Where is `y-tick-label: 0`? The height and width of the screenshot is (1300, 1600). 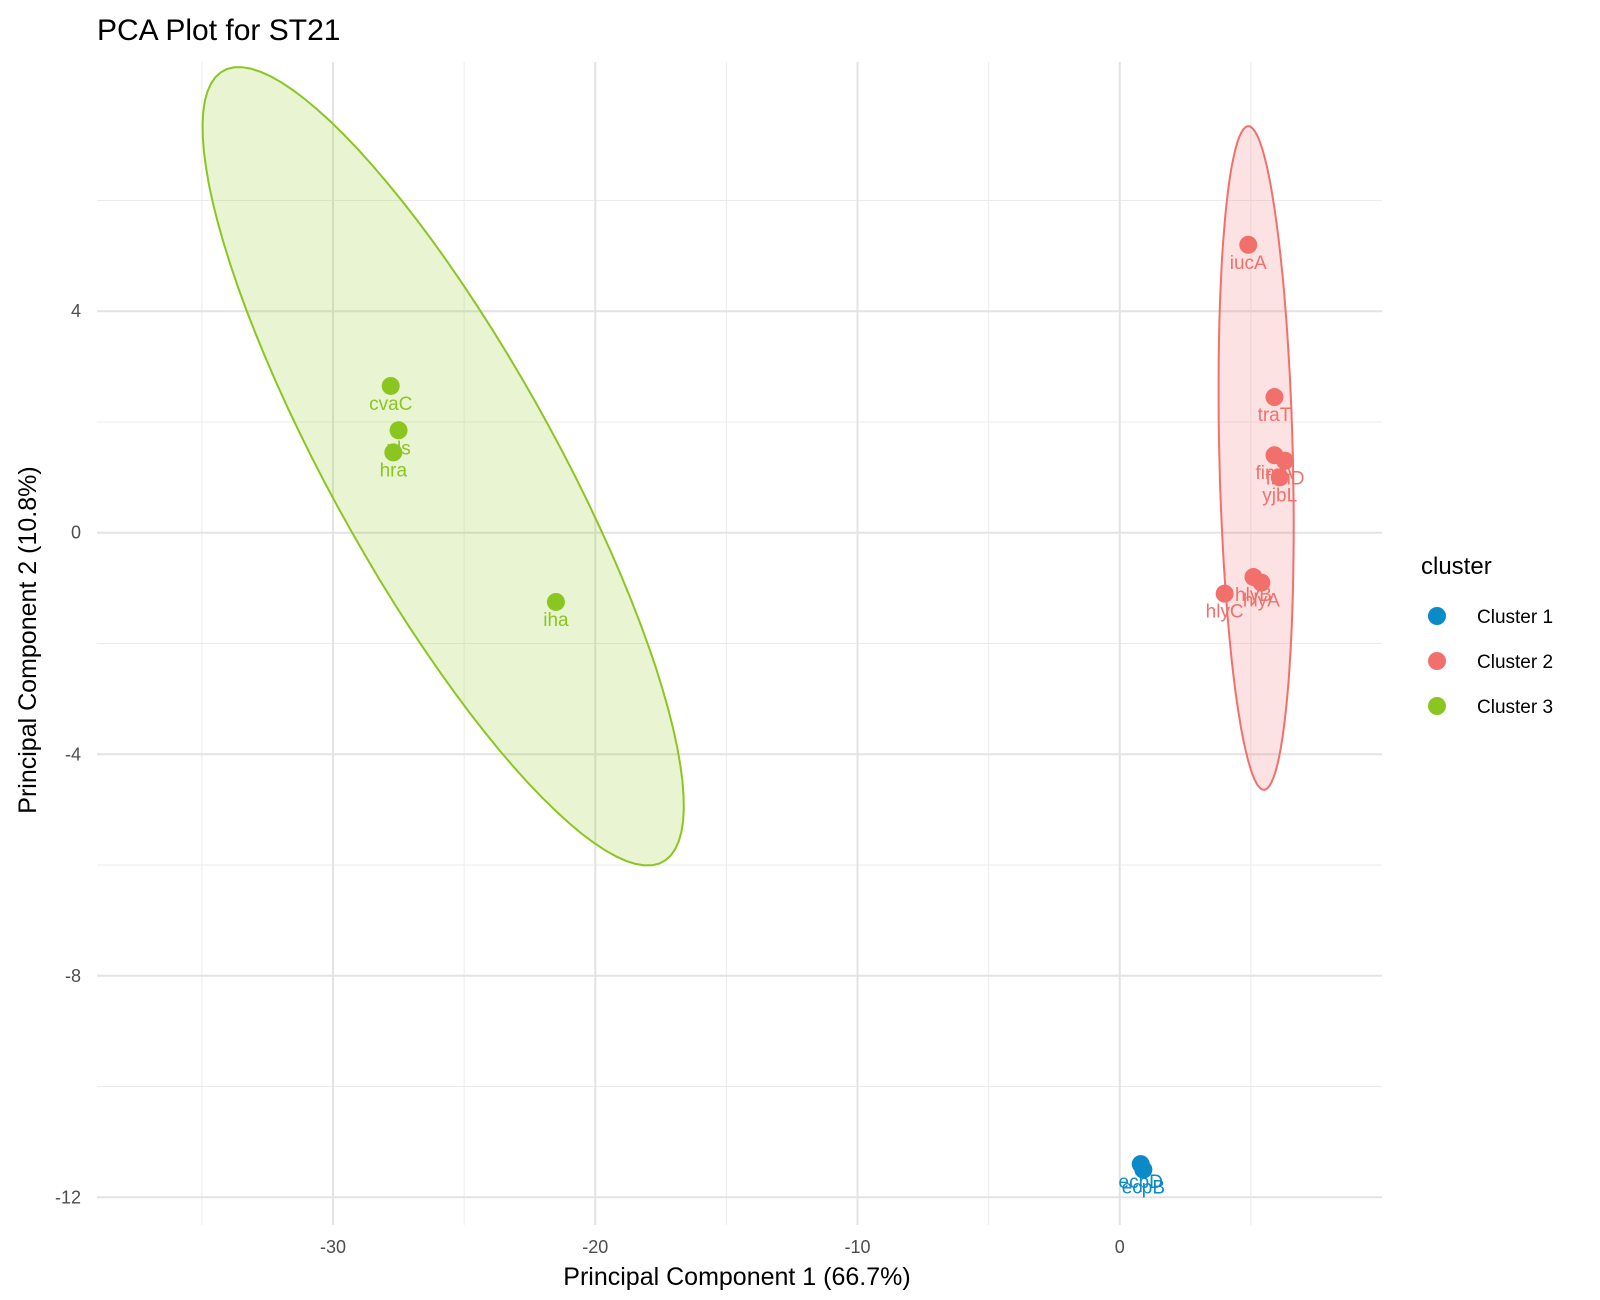
y-tick-label: 0 is located at coordinates (76, 533).